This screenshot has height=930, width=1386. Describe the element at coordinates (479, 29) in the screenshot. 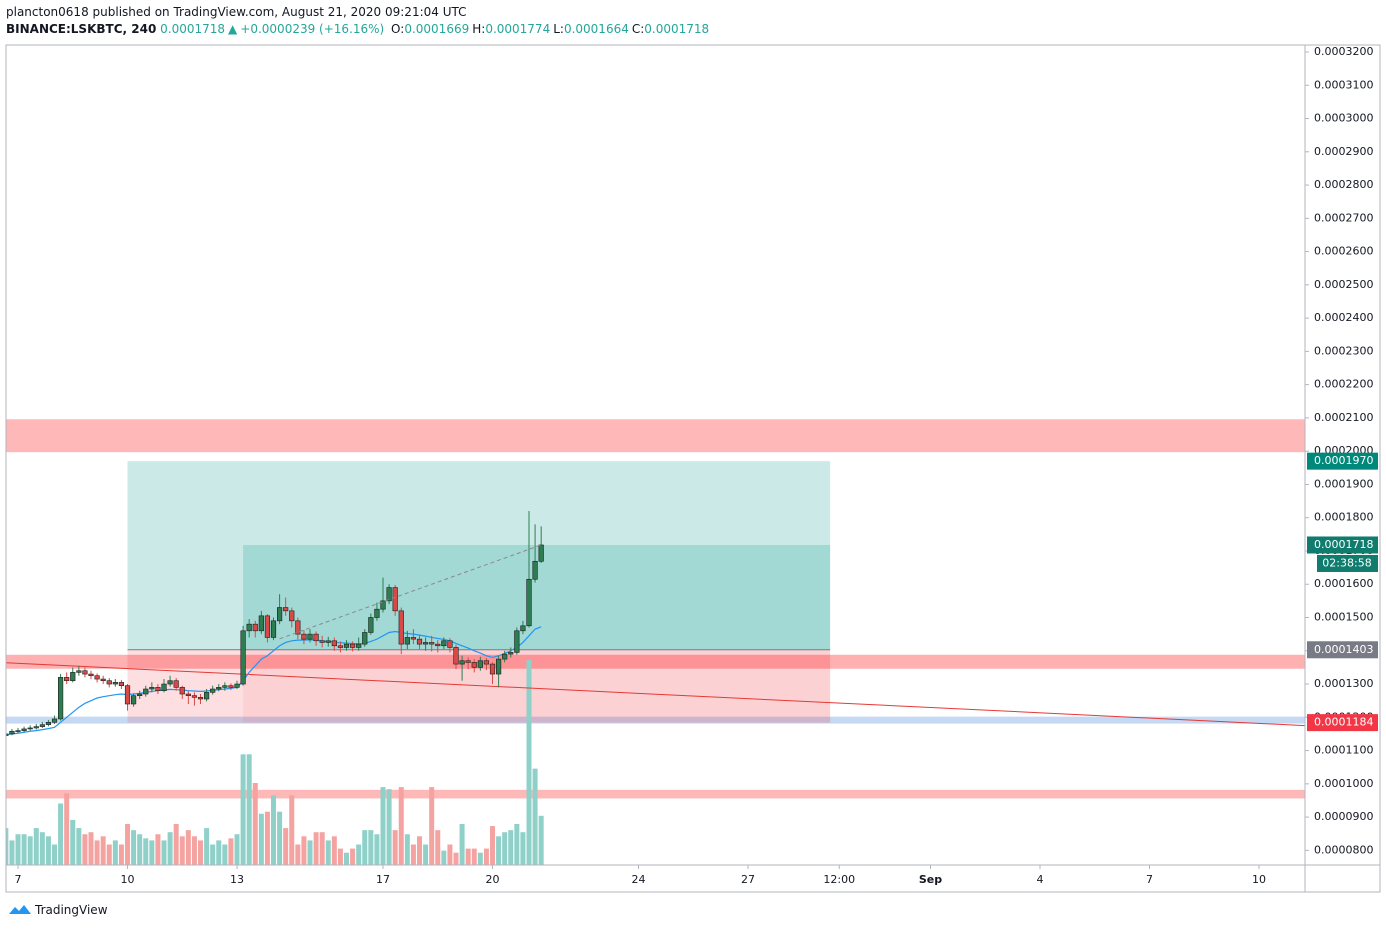

I see `ohlc-key: H:` at that location.